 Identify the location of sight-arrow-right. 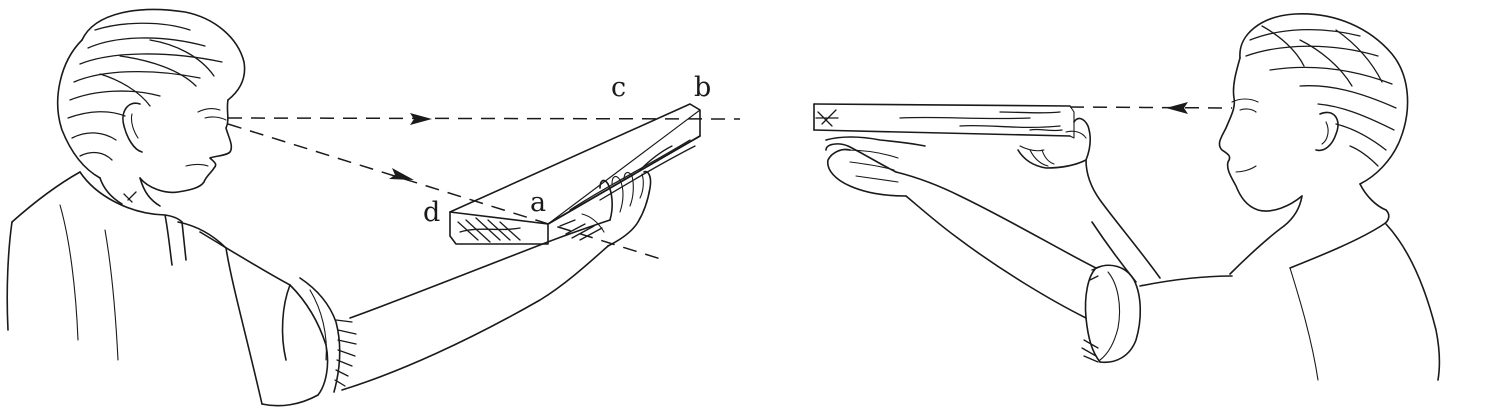
(1177, 108).